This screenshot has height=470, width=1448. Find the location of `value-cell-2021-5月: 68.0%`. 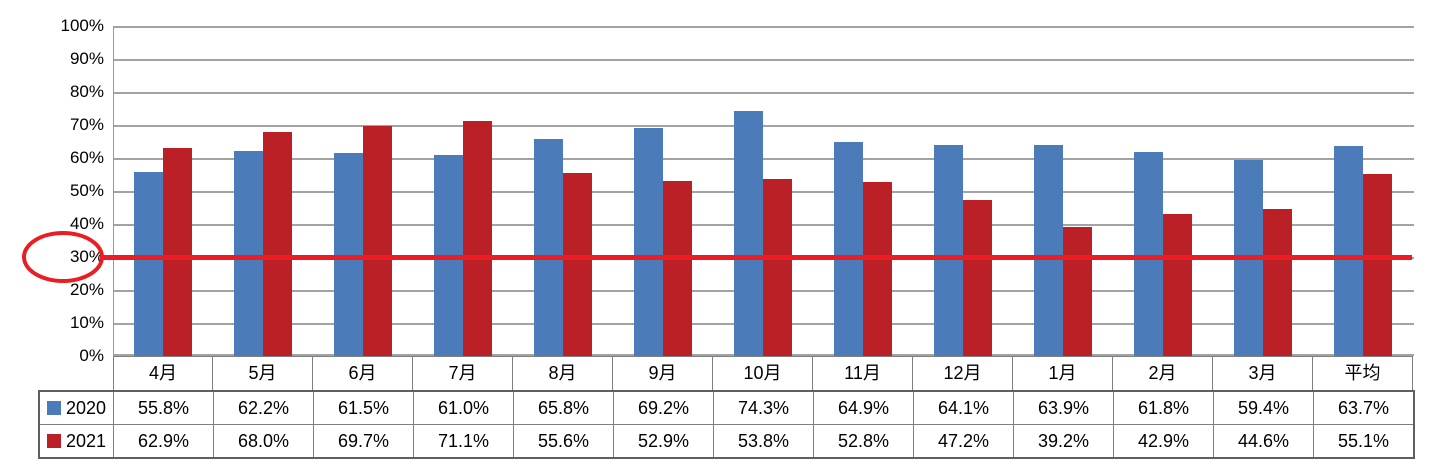

value-cell-2021-5月: 68.0% is located at coordinates (263, 441).